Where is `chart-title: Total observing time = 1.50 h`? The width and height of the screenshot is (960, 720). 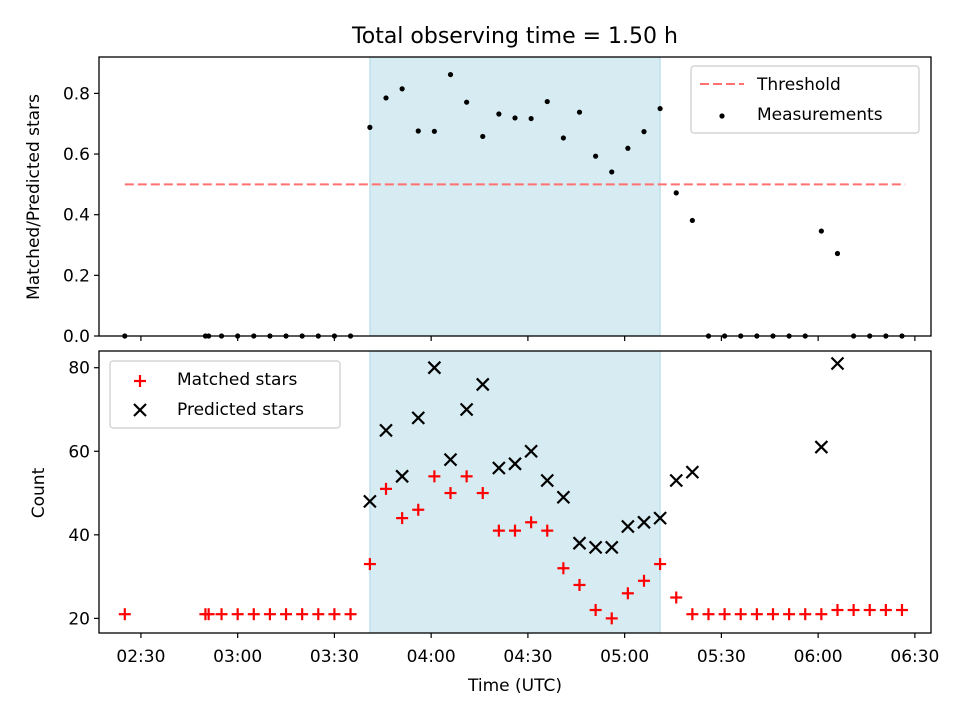 chart-title: Total observing time = 1.50 h is located at coordinates (514, 36).